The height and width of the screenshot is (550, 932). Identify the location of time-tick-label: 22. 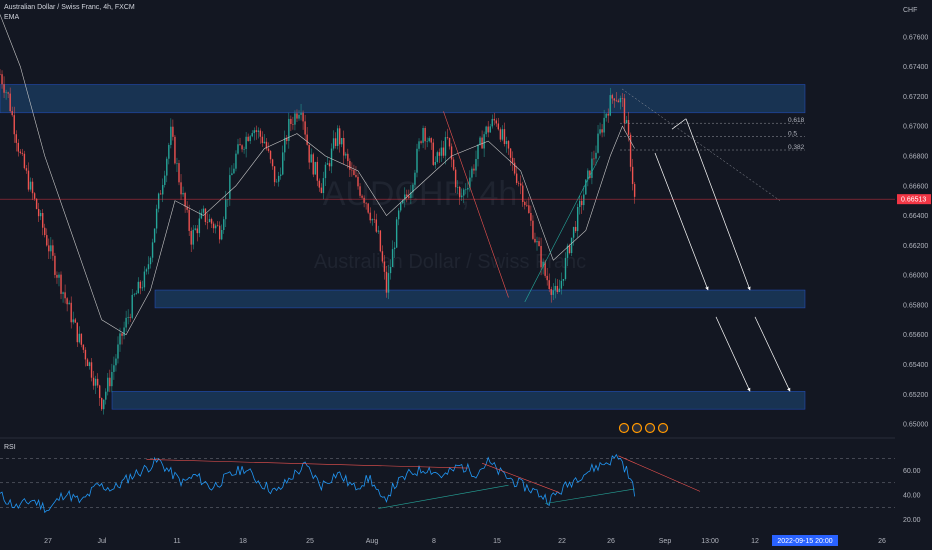
(562, 541).